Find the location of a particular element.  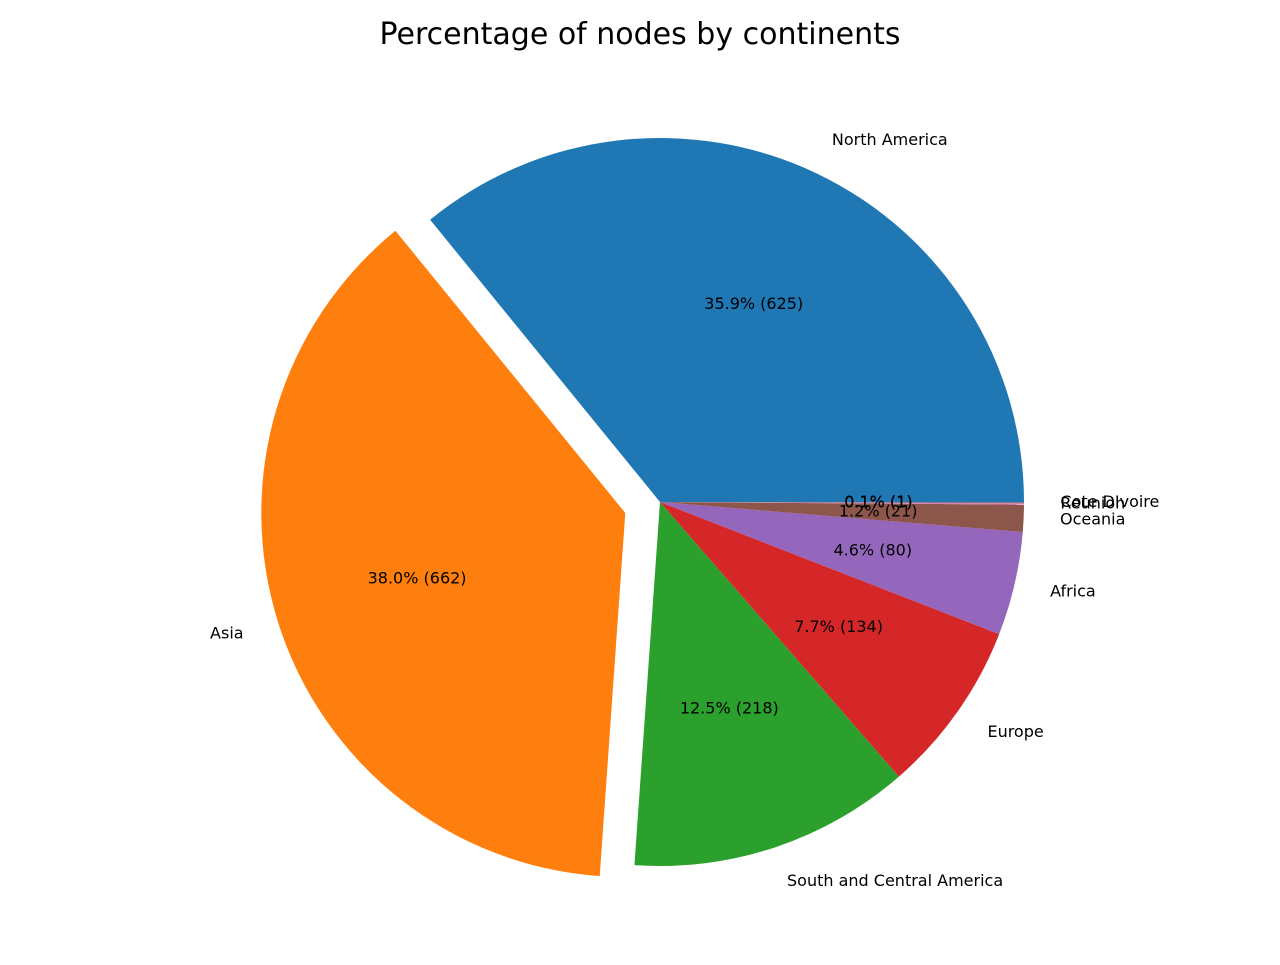

slice-label-reunion: Reunion is located at coordinates (1092, 503).